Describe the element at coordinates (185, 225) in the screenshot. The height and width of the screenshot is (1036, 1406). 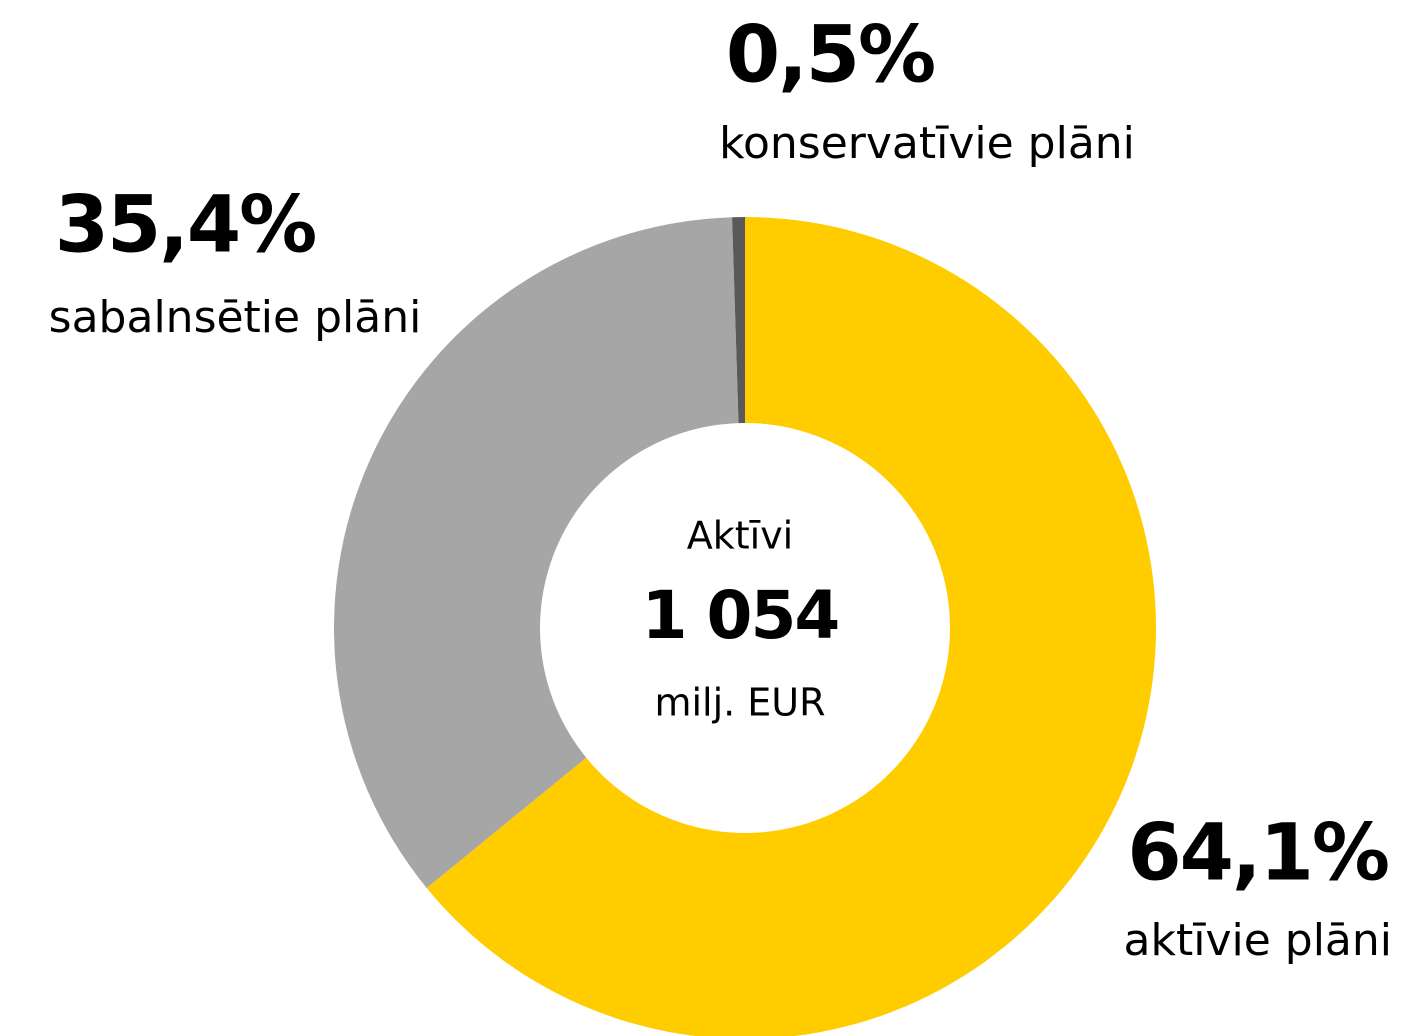
I see `value-label: 35,4%` at that location.